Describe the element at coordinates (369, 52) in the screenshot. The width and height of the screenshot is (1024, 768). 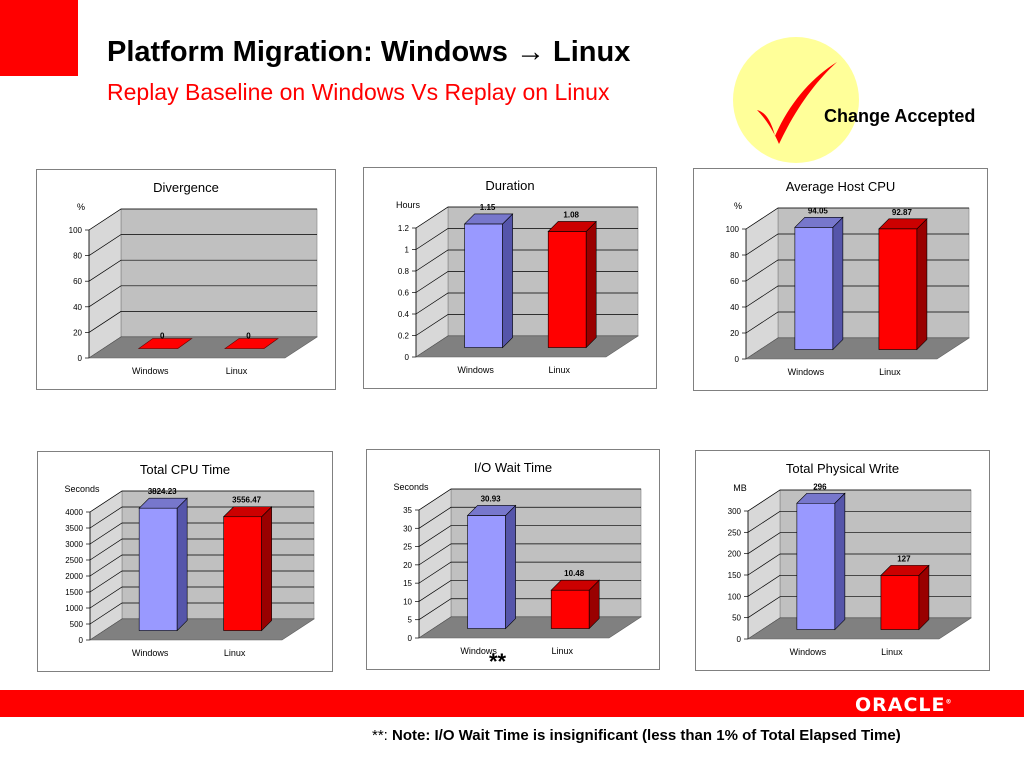
I see `page-title: Platform Migration: Windows → Linux` at that location.